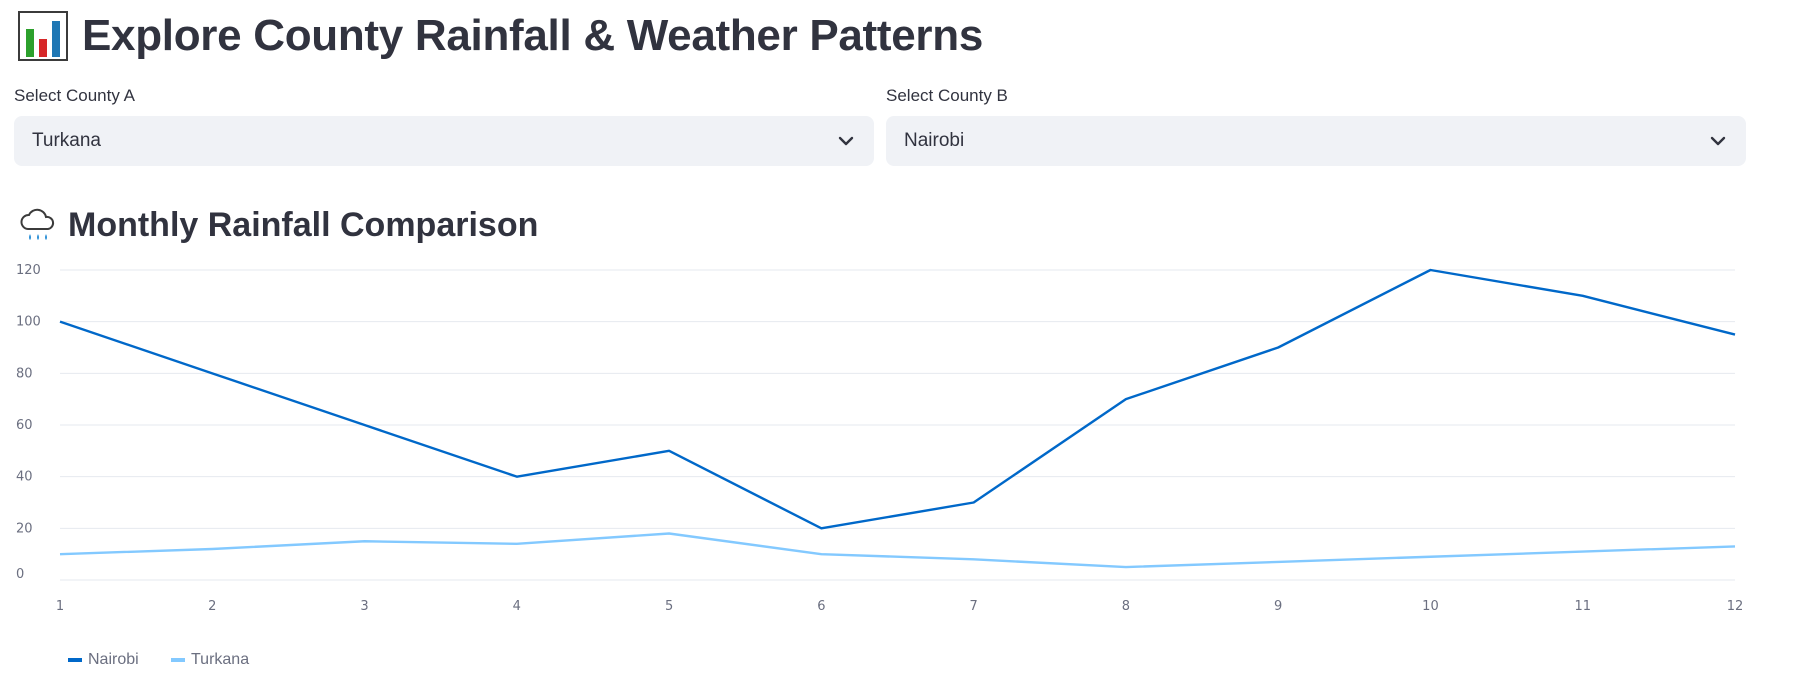 The image size is (1812, 674). I want to click on county-b-select-group: Select County B Nairobi, so click(1316, 126).